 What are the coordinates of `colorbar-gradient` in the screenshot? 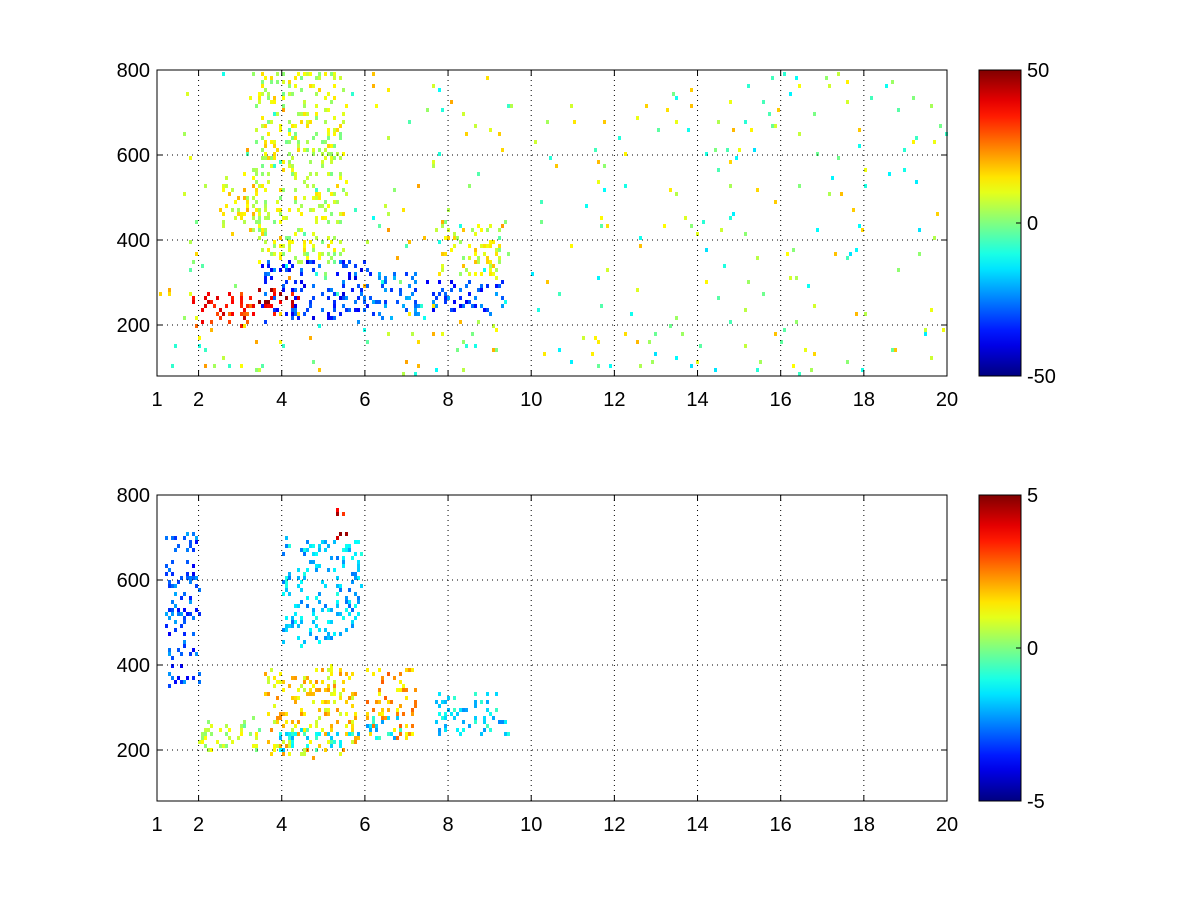 It's located at (1000, 648).